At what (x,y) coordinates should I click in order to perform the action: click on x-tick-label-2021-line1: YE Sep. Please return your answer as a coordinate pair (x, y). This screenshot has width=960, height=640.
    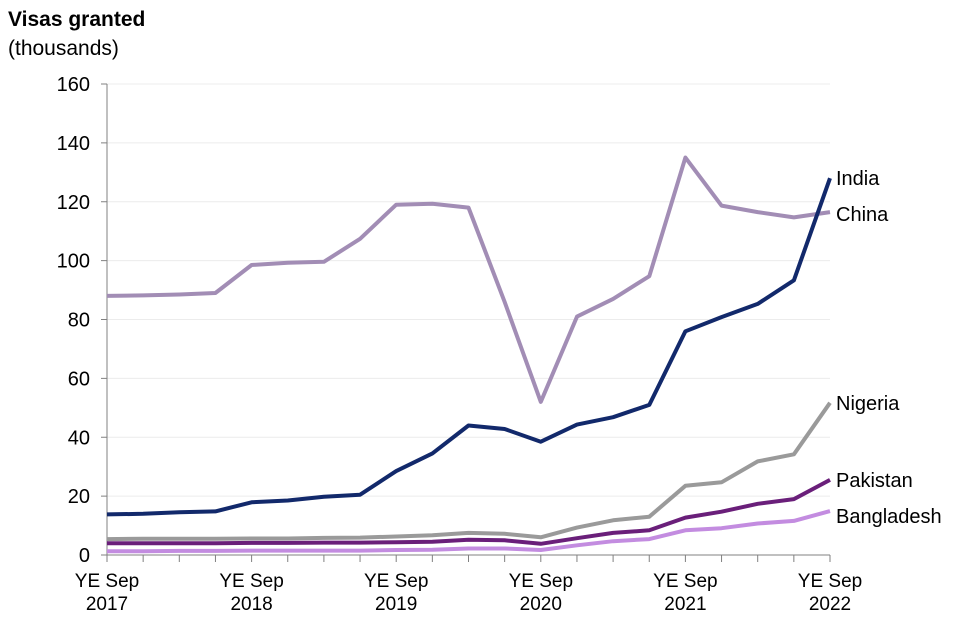
    Looking at the image, I should click on (685, 581).